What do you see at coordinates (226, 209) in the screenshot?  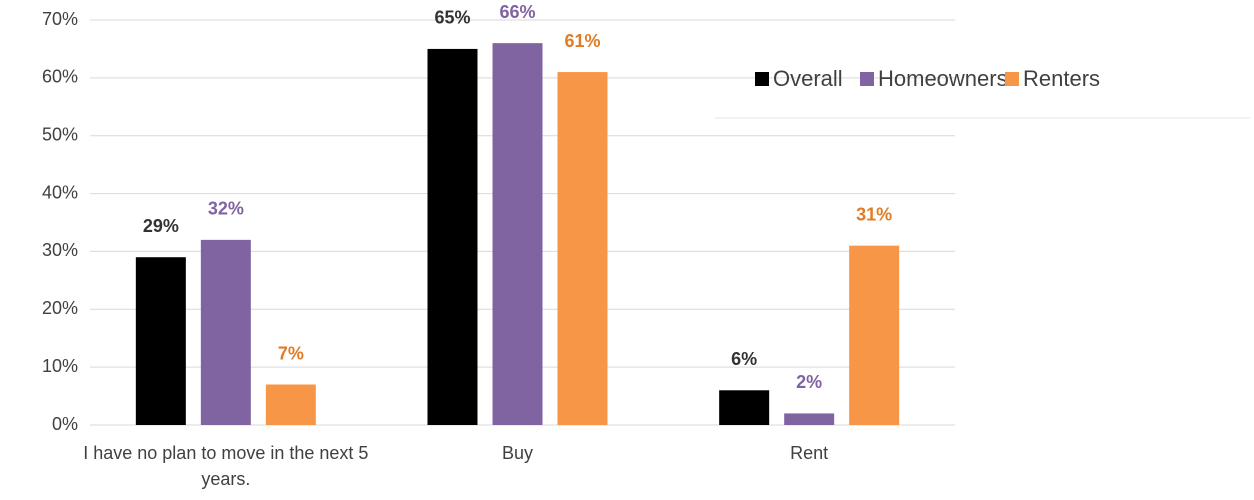 I see `data-label: 32%` at bounding box center [226, 209].